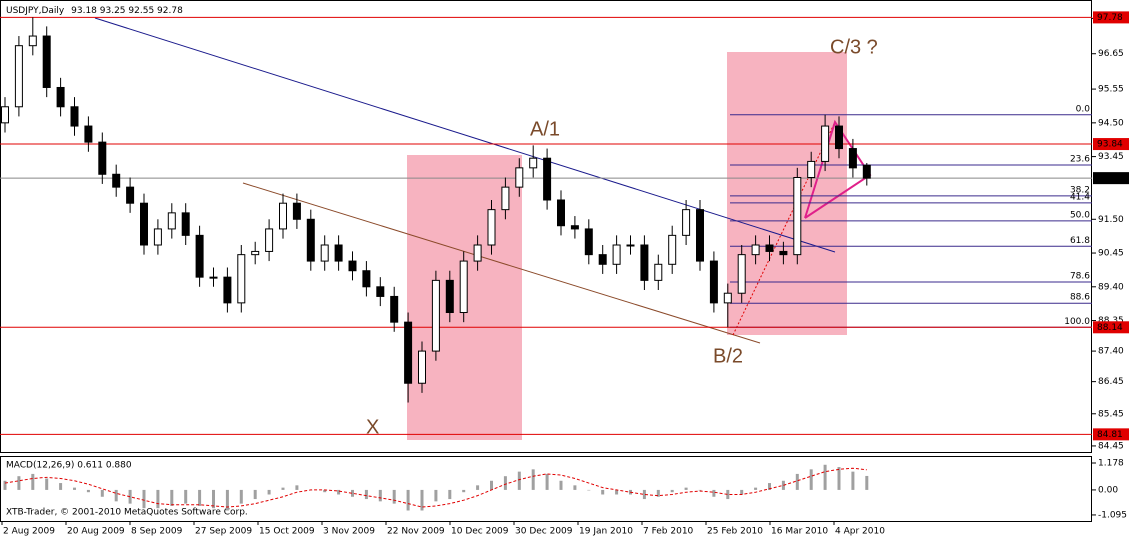 Image resolution: width=1132 pixels, height=538 pixels. Describe the element at coordinates (854, 47) in the screenshot. I see `wave-label: C/3 ?` at that location.